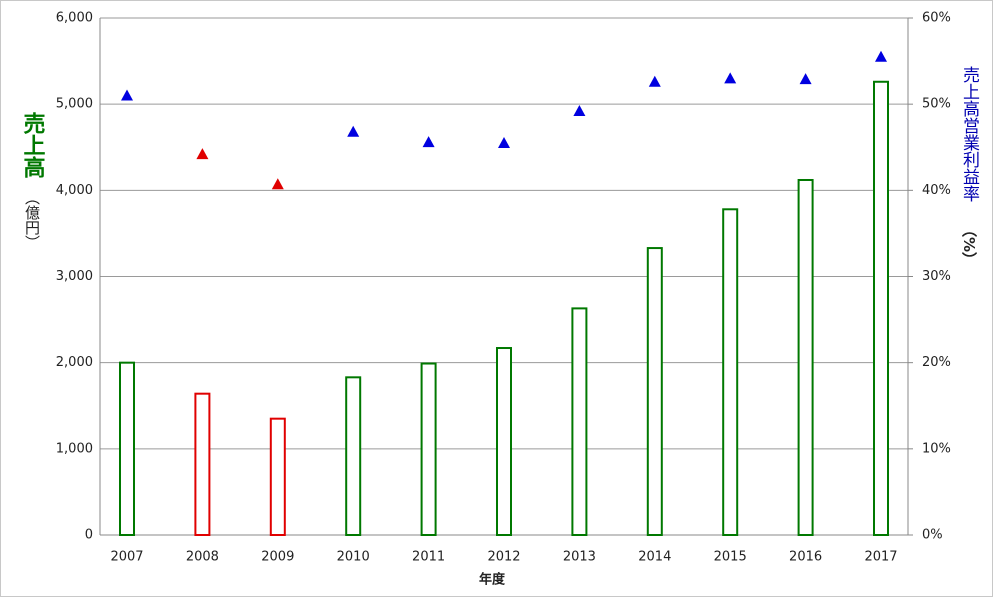 The height and width of the screenshot is (597, 993). What do you see at coordinates (74, 276) in the screenshot?
I see `y-tick-label: 3,000` at bounding box center [74, 276].